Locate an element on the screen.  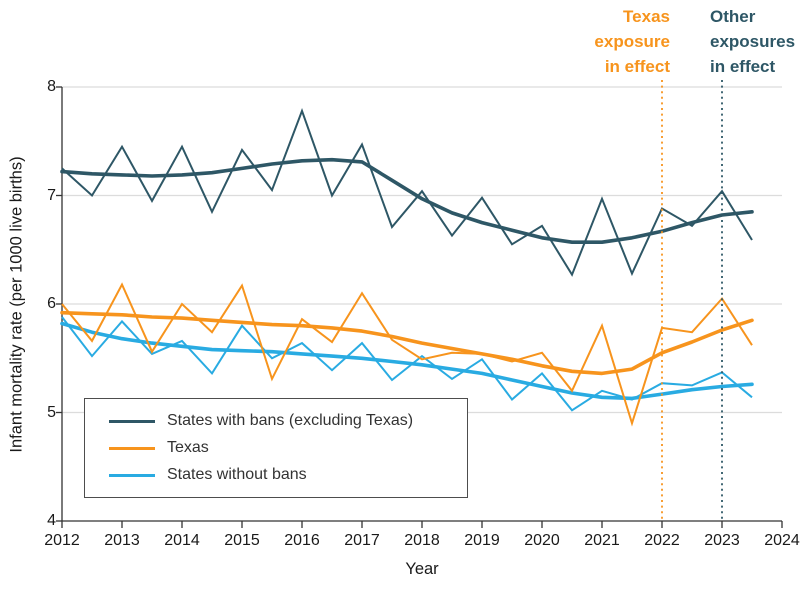
annotation-other-exposures: Other exposures in effect is located at coordinates (753, 41).